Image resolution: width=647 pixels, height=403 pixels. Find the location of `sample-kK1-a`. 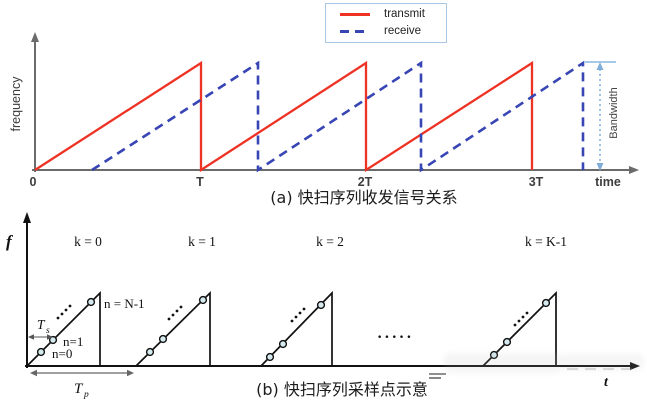

sample-kK1-a is located at coordinates (494, 355).